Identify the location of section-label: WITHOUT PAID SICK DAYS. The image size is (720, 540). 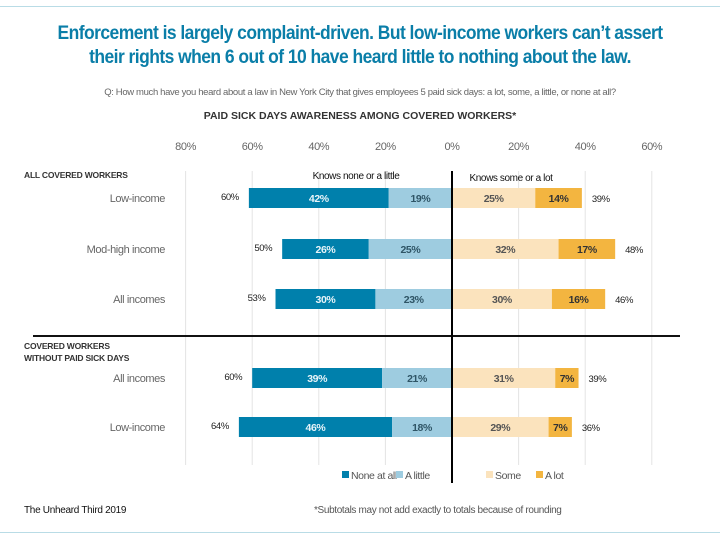
(77, 358).